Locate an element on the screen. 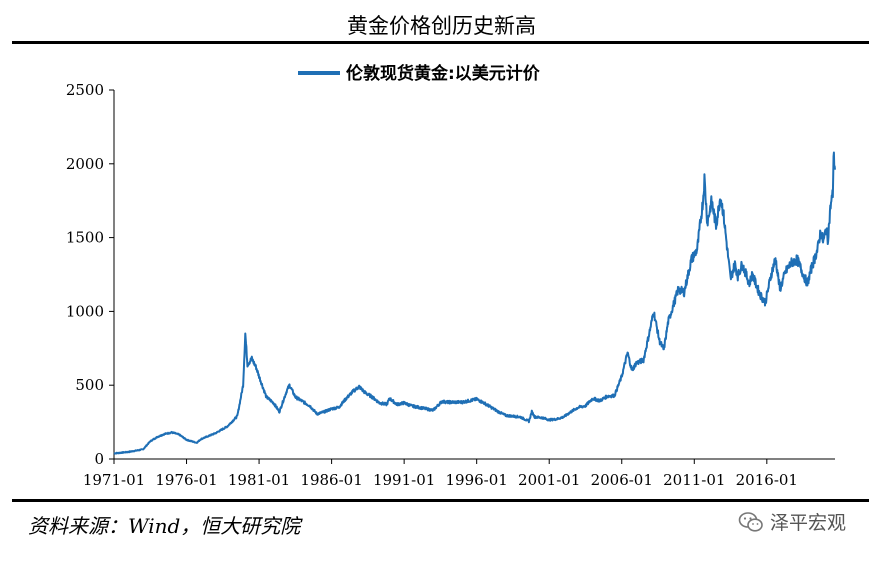 This screenshot has width=883, height=563. y-tick-label: 1000 is located at coordinates (85, 311).